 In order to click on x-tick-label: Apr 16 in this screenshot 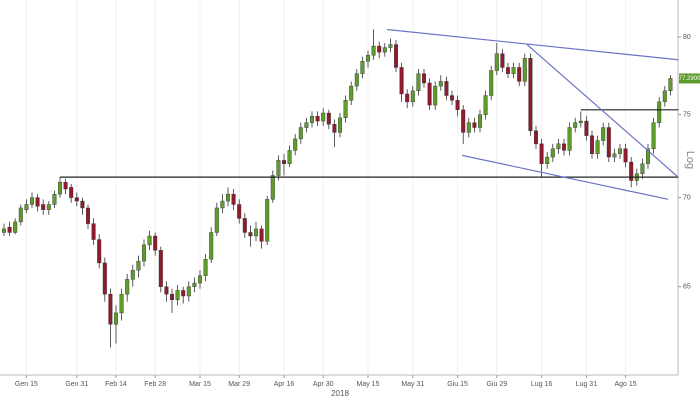, I will do `click(284, 384)`.